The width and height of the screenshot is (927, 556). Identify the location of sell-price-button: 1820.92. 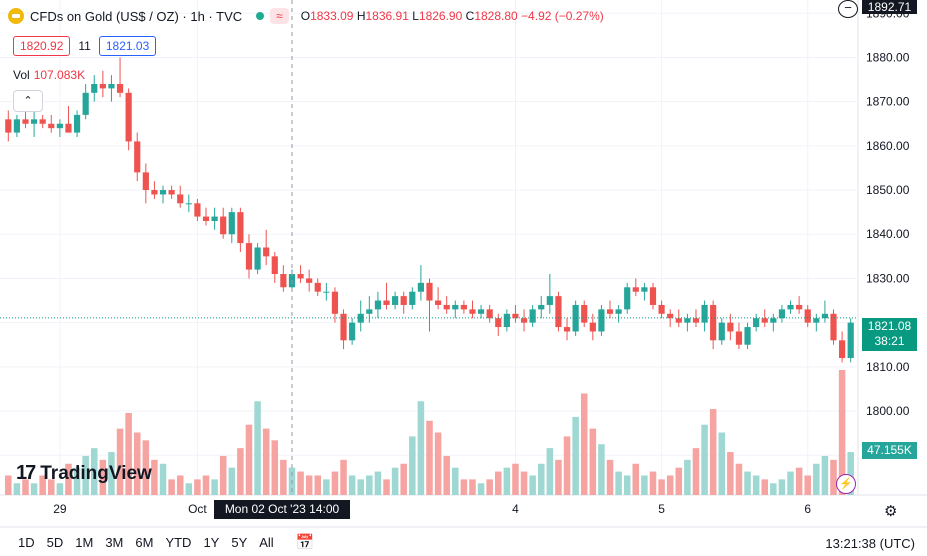
(42, 46).